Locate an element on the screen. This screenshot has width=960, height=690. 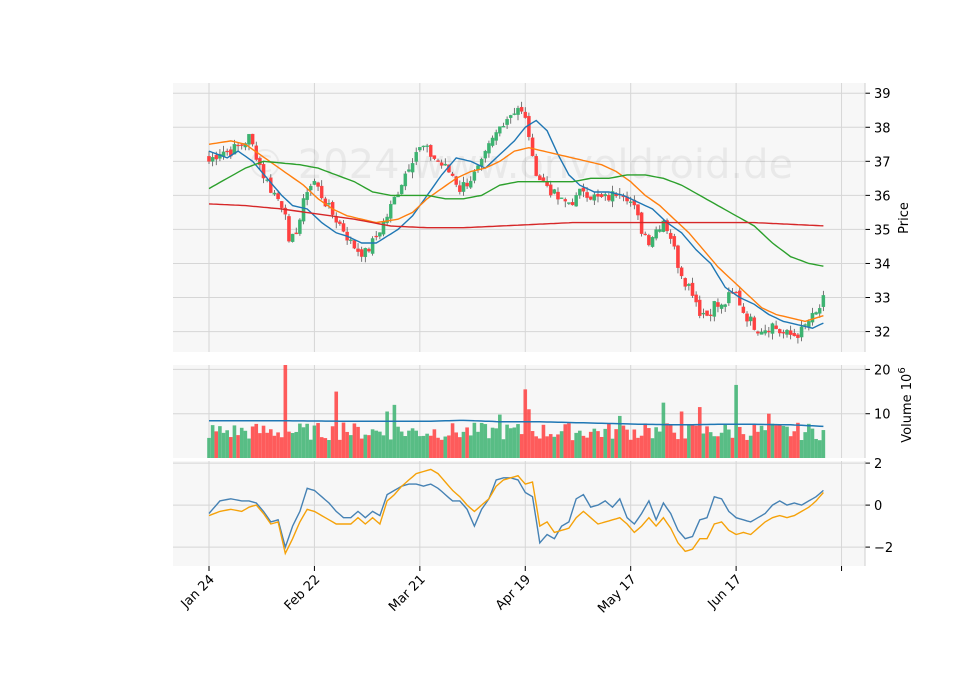
price-y-tick-label: 36 is located at coordinates (882, 196).